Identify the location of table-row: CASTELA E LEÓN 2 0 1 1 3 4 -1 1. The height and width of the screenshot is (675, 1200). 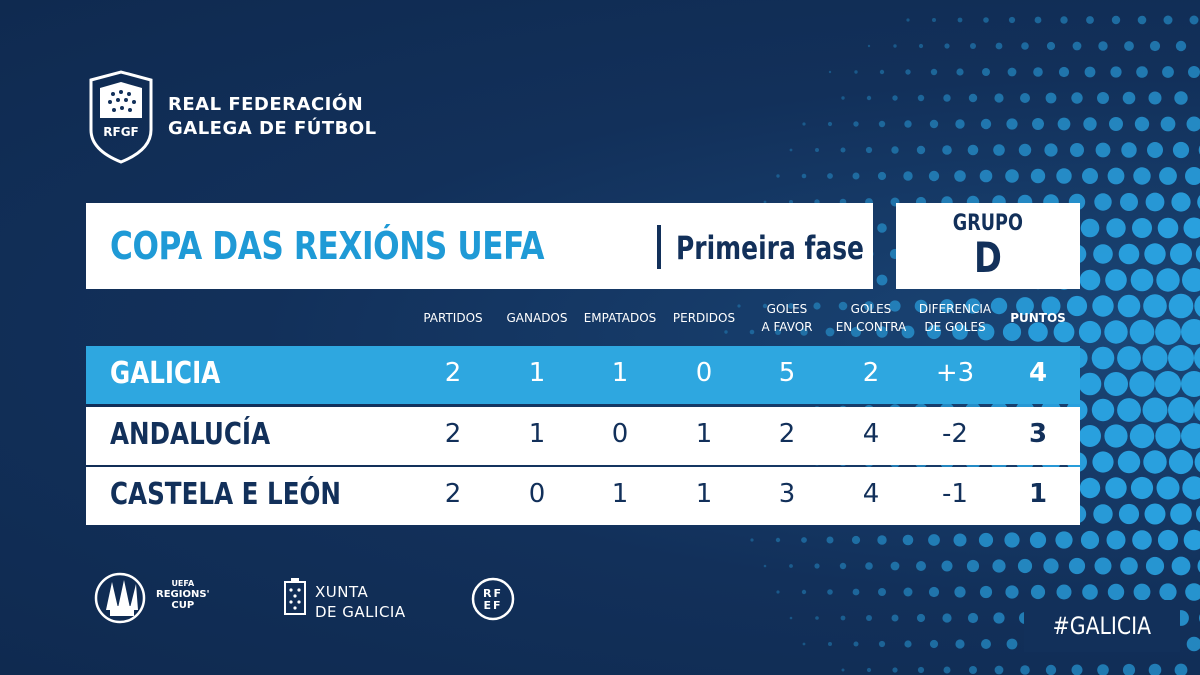
(583, 496).